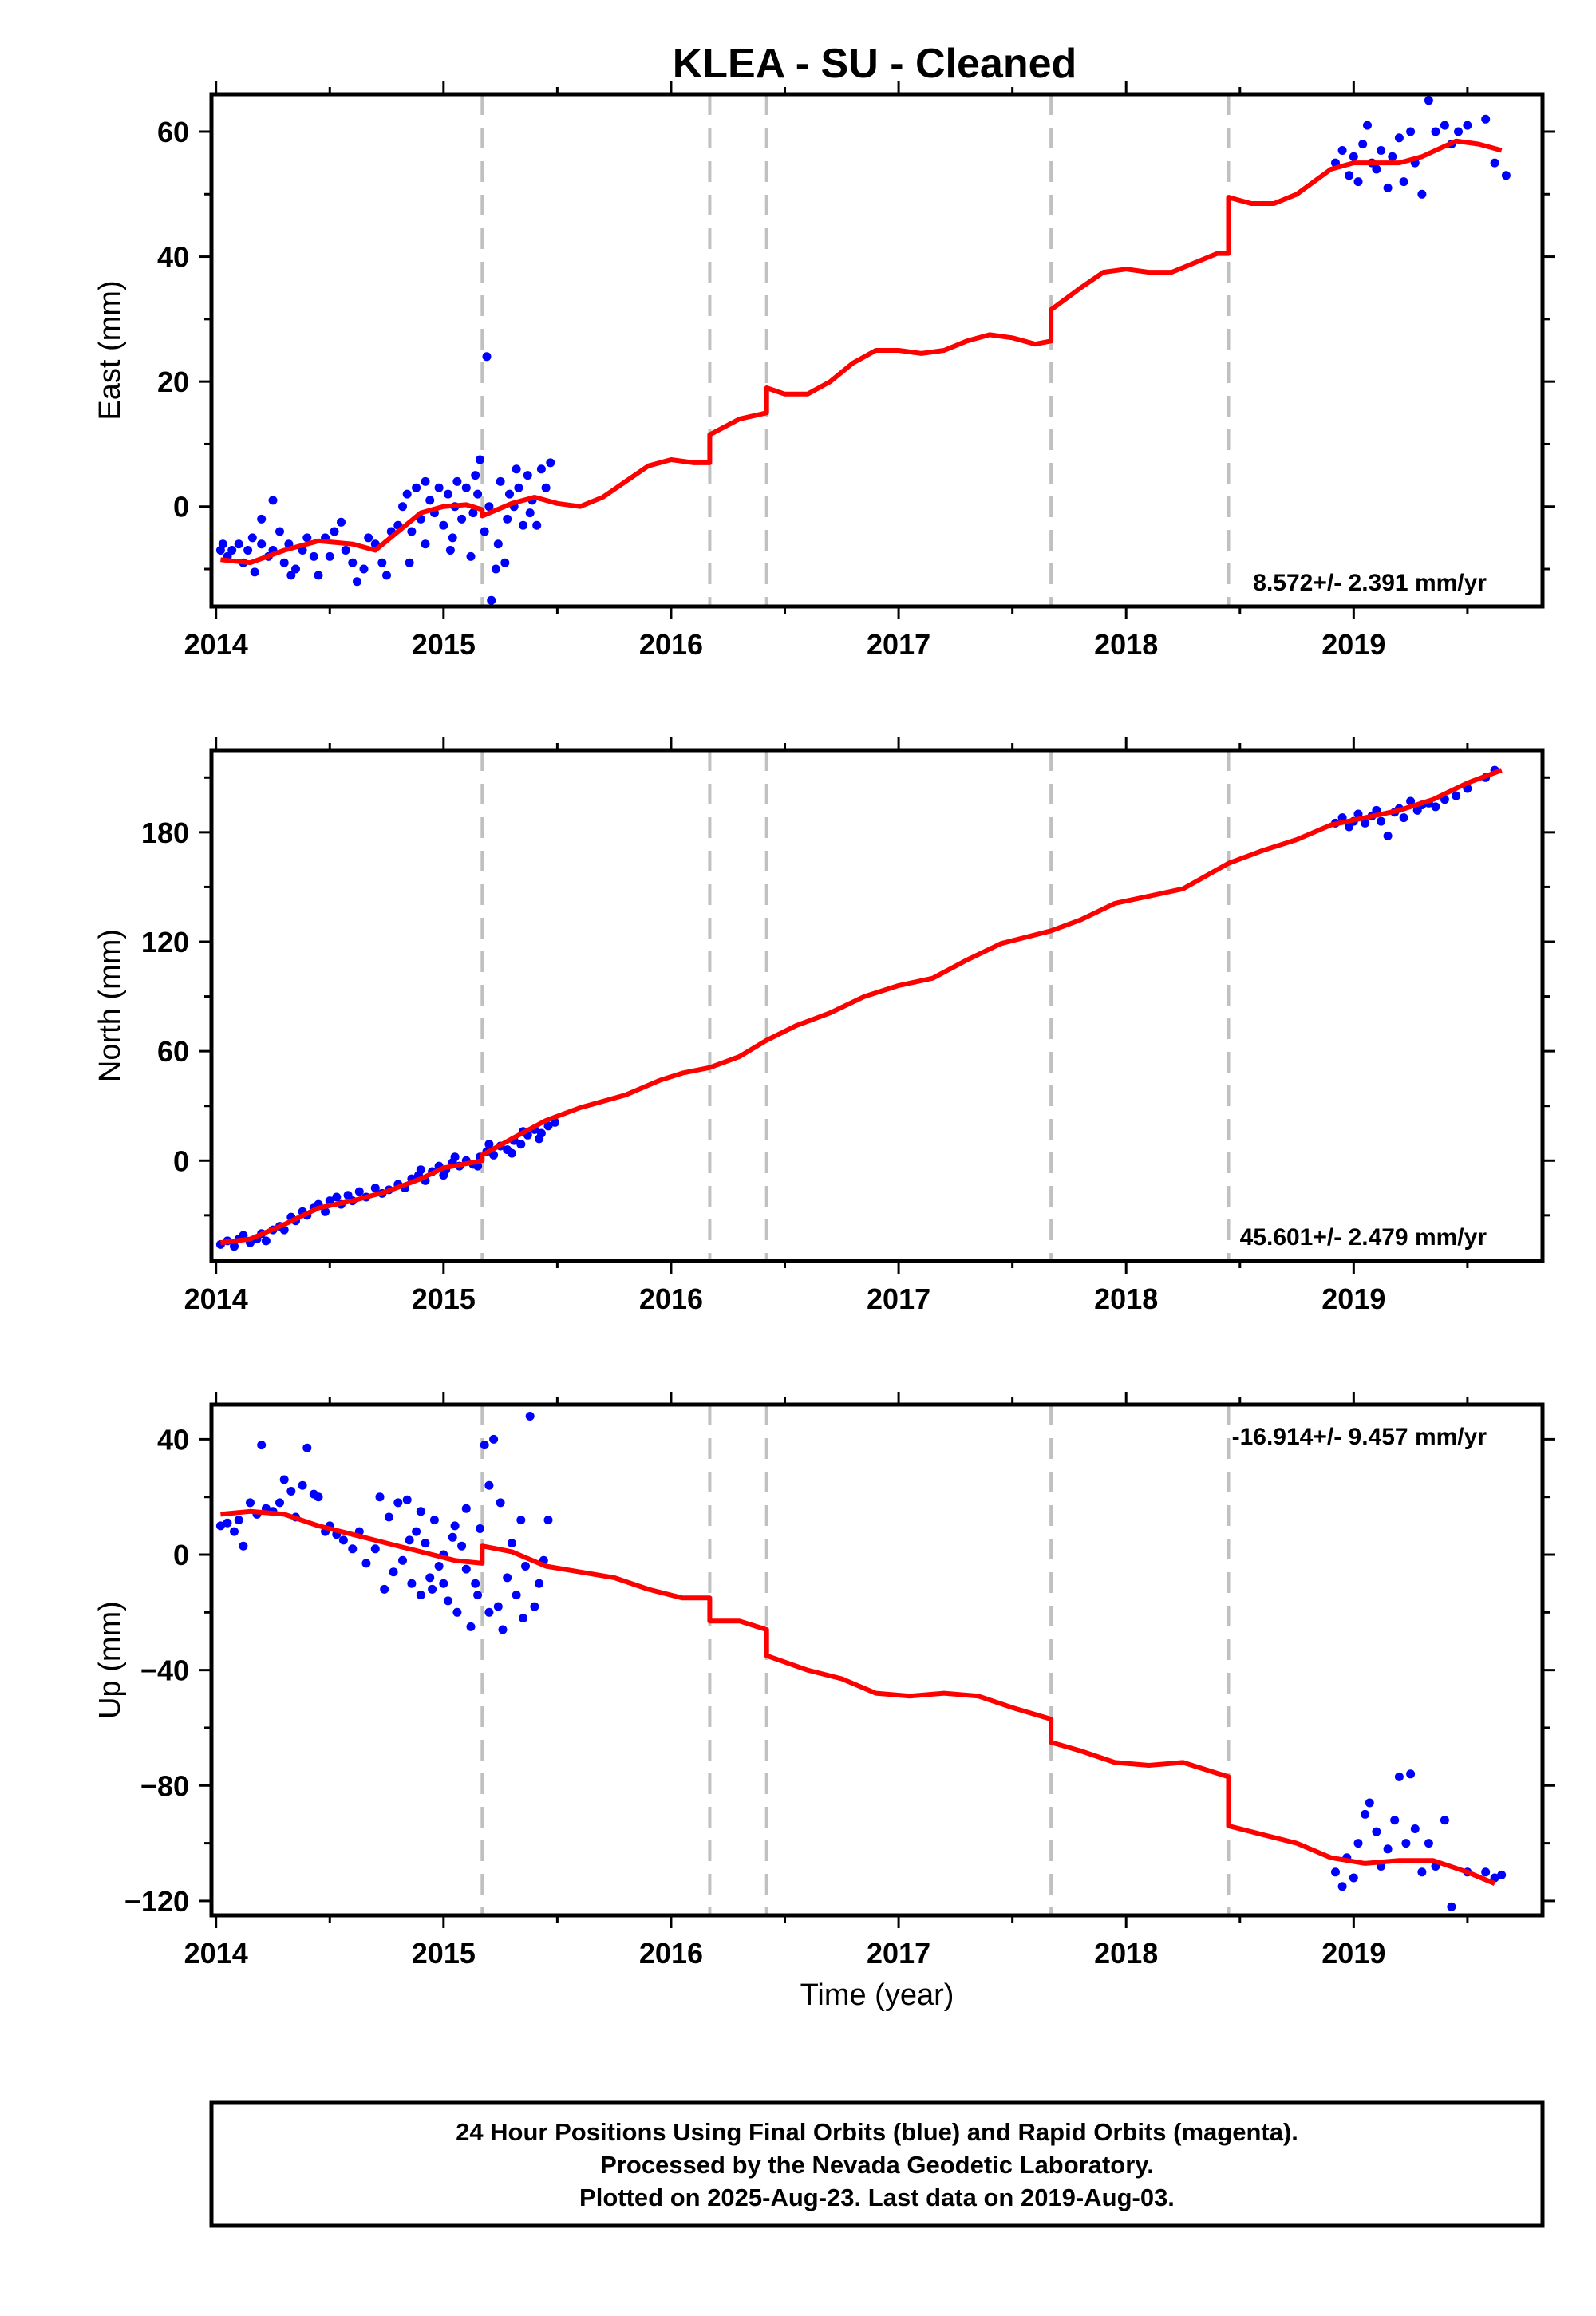 This screenshot has height=2316, width=1596. Describe the element at coordinates (1353, 644) in the screenshot. I see `x-tick-label: 2019` at that location.